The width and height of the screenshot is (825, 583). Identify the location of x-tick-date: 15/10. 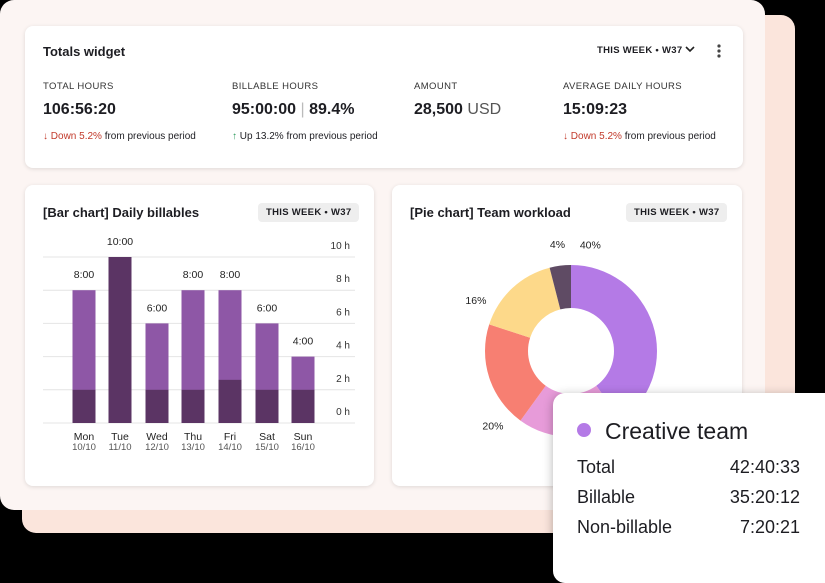
(267, 447).